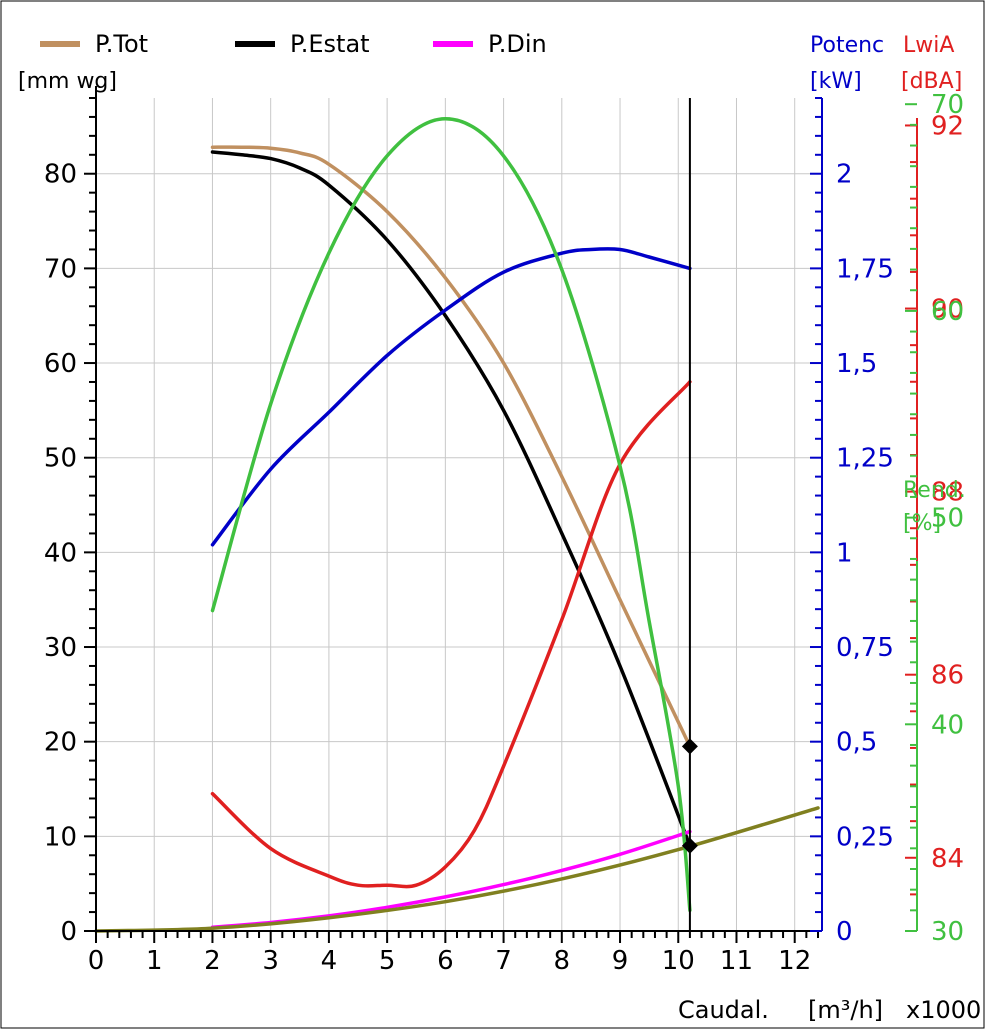 The height and width of the screenshot is (1029, 985). What do you see at coordinates (723, 1010) in the screenshot?
I see `x-axis-label: Caudal.` at bounding box center [723, 1010].